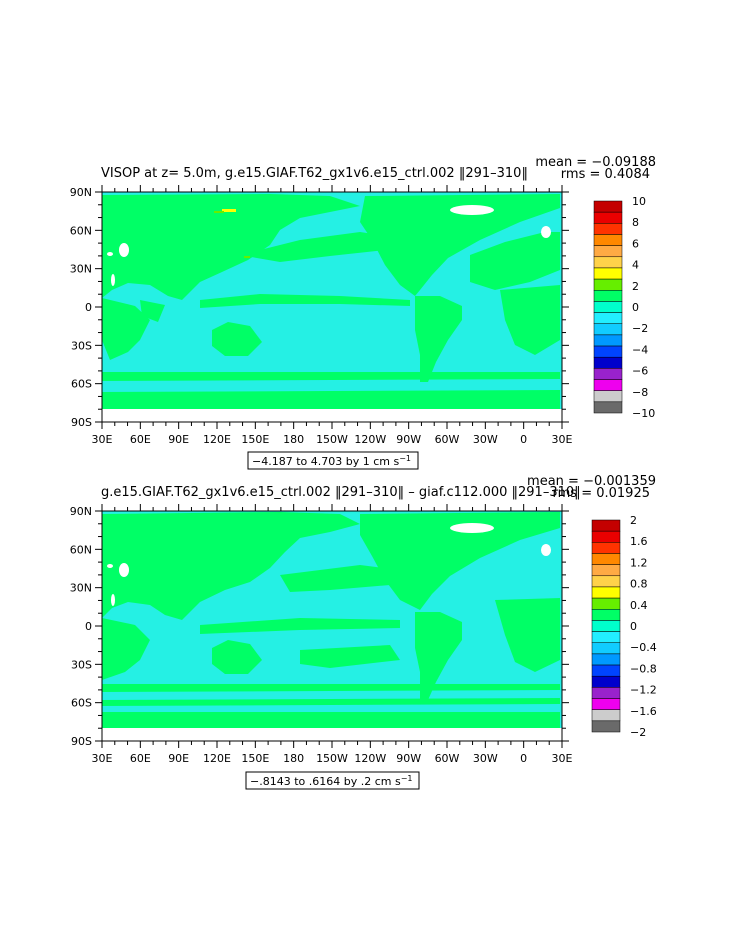 This screenshot has height=945, width=733. Describe the element at coordinates (640, 371) in the screenshot. I see `colorbar-label: −6` at that location.